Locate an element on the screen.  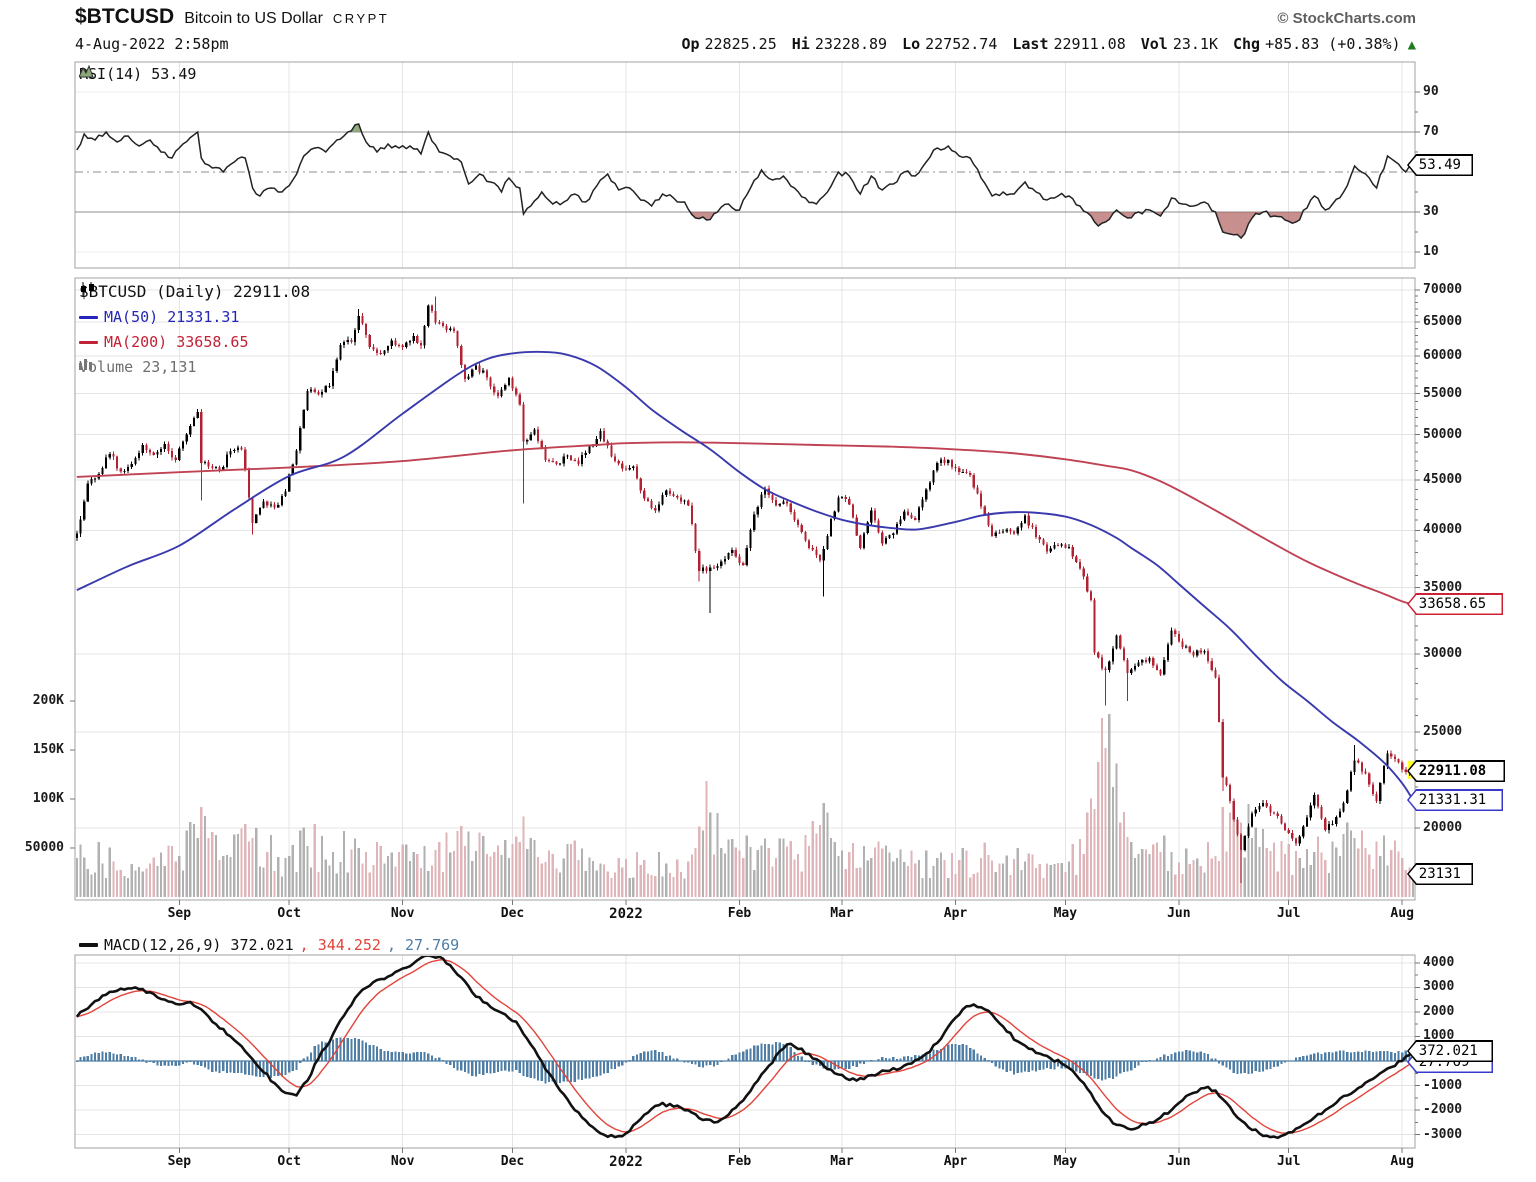
macd-signal-line is located at coordinates (745, 1046).